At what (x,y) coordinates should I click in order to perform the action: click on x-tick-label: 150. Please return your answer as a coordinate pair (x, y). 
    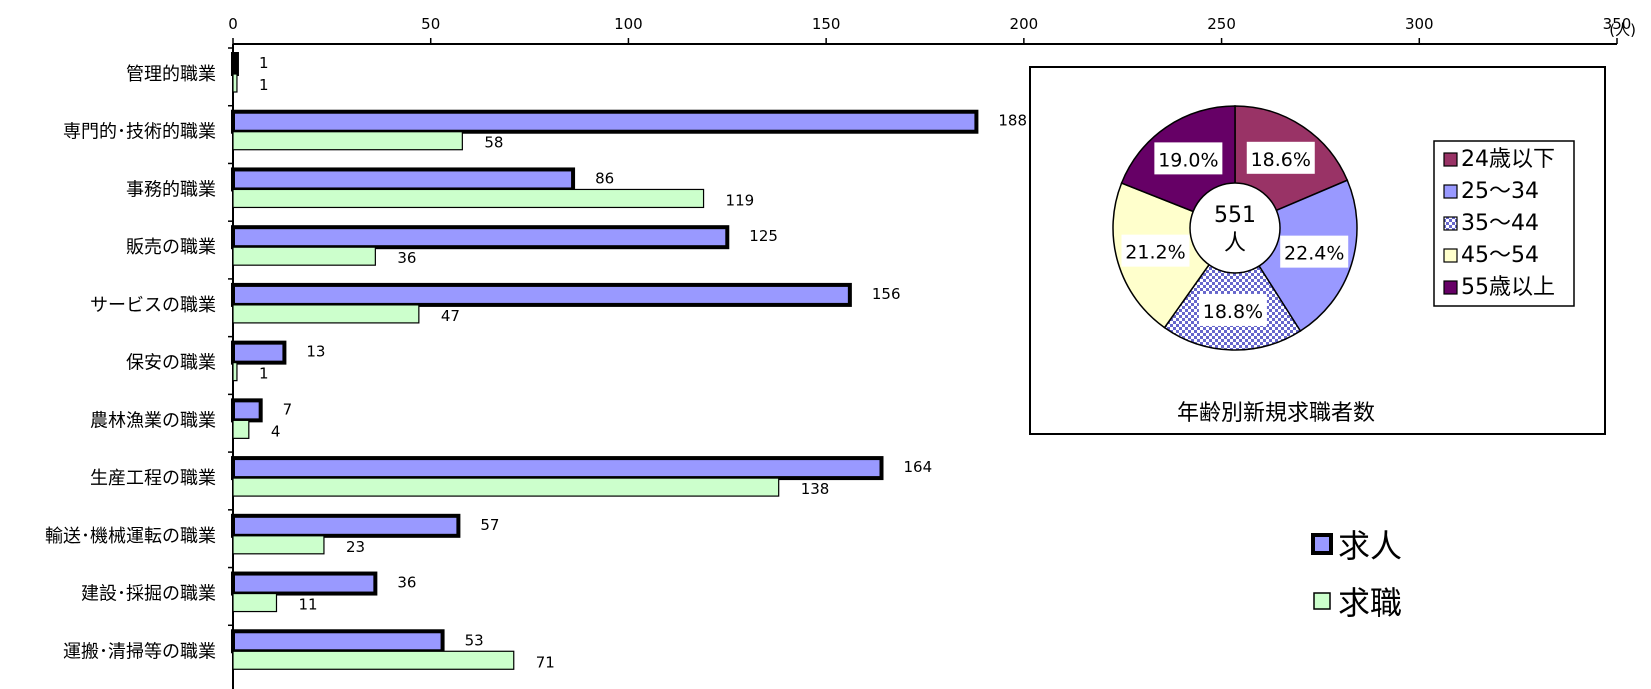
    Looking at the image, I should click on (826, 24).